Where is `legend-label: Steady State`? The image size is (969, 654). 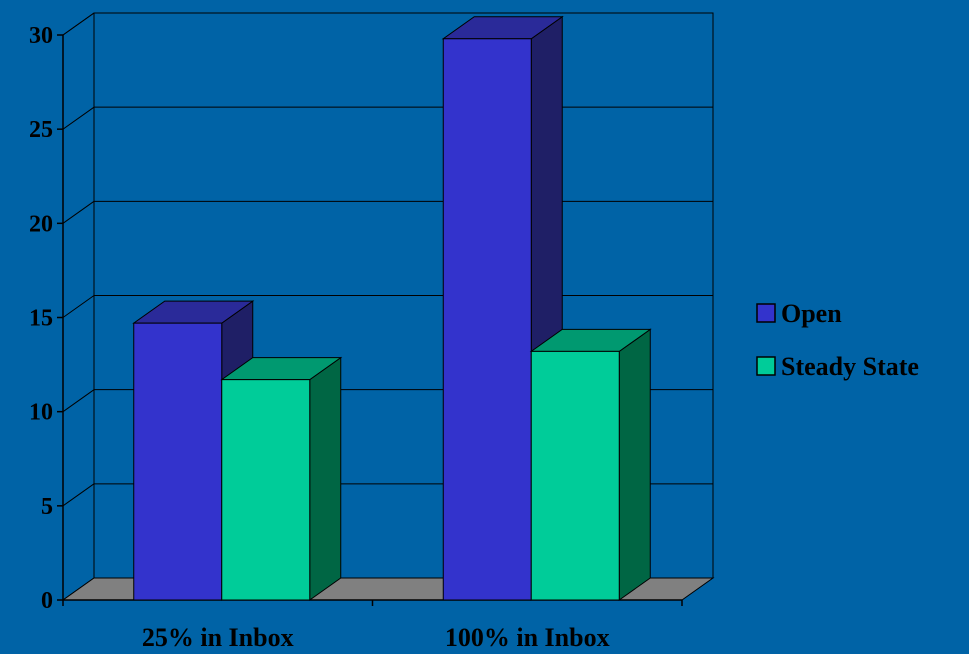 legend-label: Steady State is located at coordinates (850, 366).